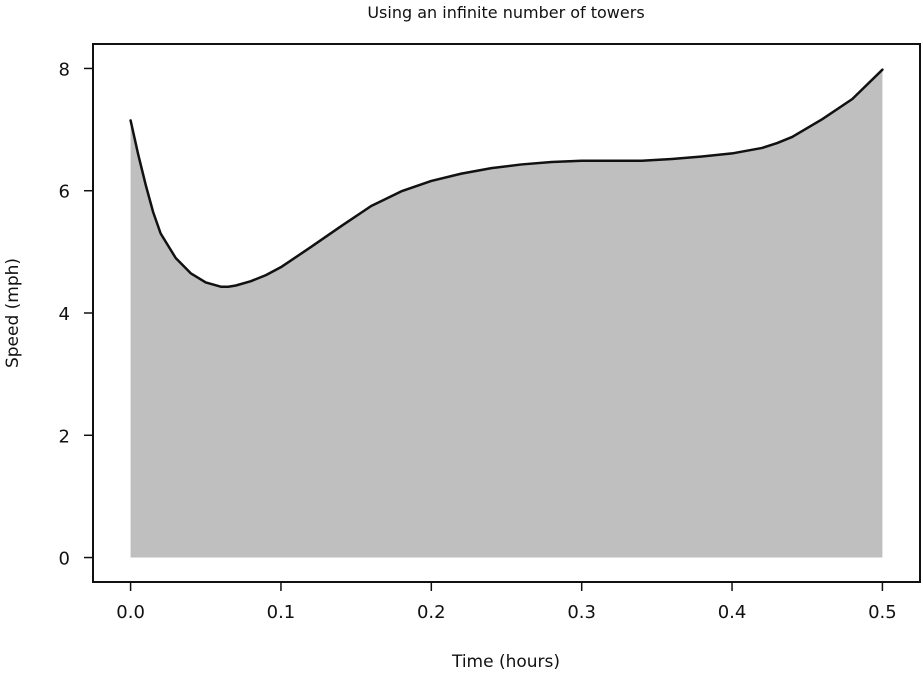 The image size is (923, 673). I want to click on x-tick-label: 0.5, so click(882, 612).